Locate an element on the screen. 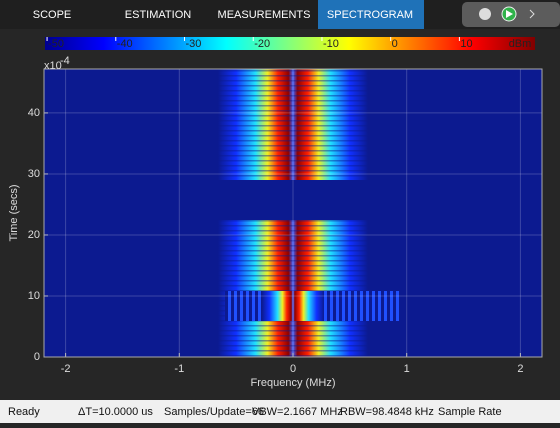  tab: SCOPE is located at coordinates (52, 15).